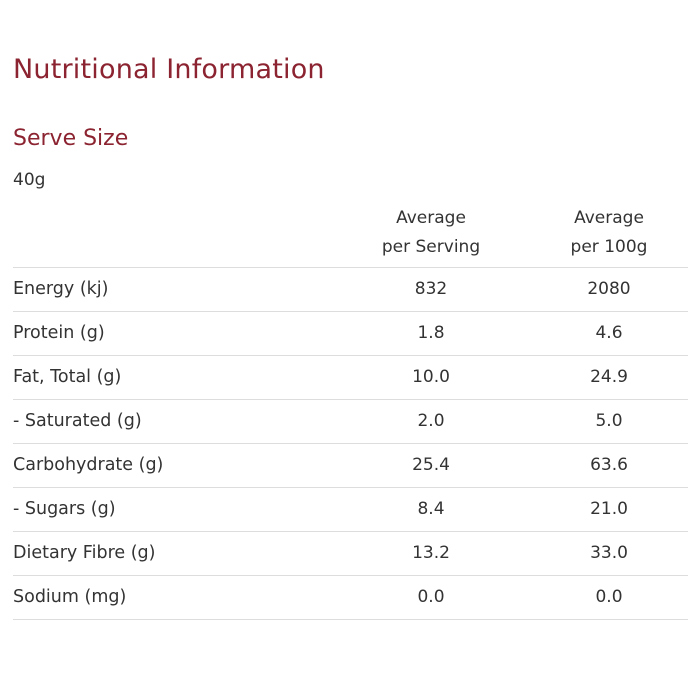 The width and height of the screenshot is (700, 700). Describe the element at coordinates (350, 554) in the screenshot. I see `table-row: Dietary Fibre (g) 13.2 33.0` at that location.